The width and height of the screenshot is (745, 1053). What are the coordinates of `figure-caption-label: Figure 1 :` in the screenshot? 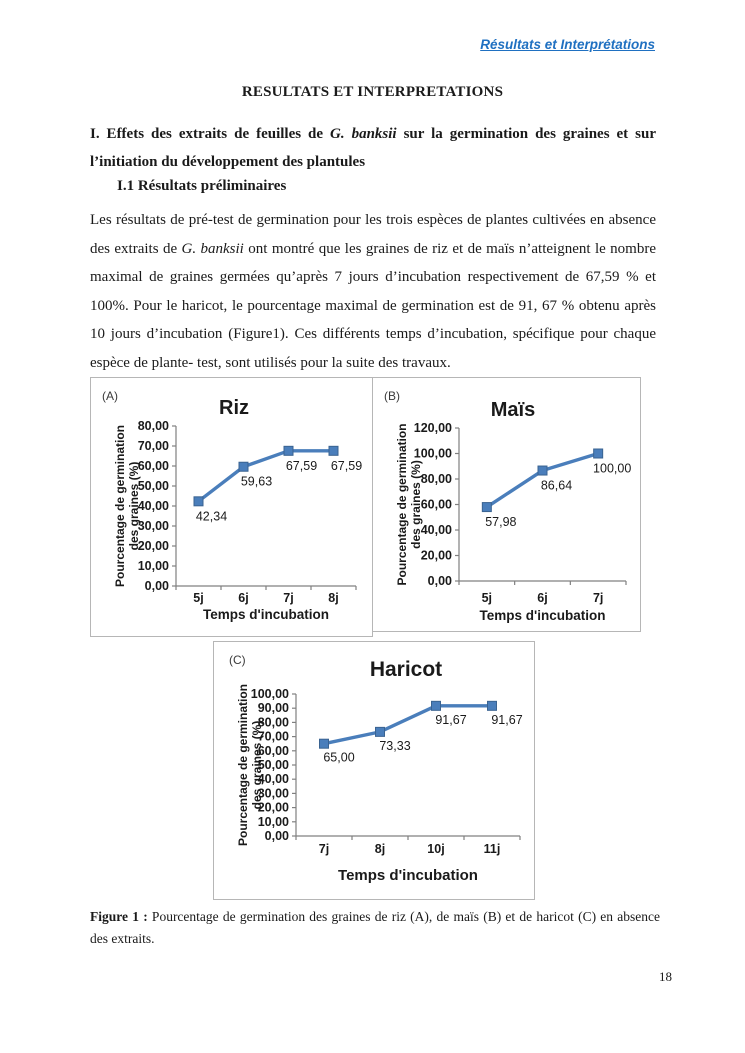 It's located at (119, 916).